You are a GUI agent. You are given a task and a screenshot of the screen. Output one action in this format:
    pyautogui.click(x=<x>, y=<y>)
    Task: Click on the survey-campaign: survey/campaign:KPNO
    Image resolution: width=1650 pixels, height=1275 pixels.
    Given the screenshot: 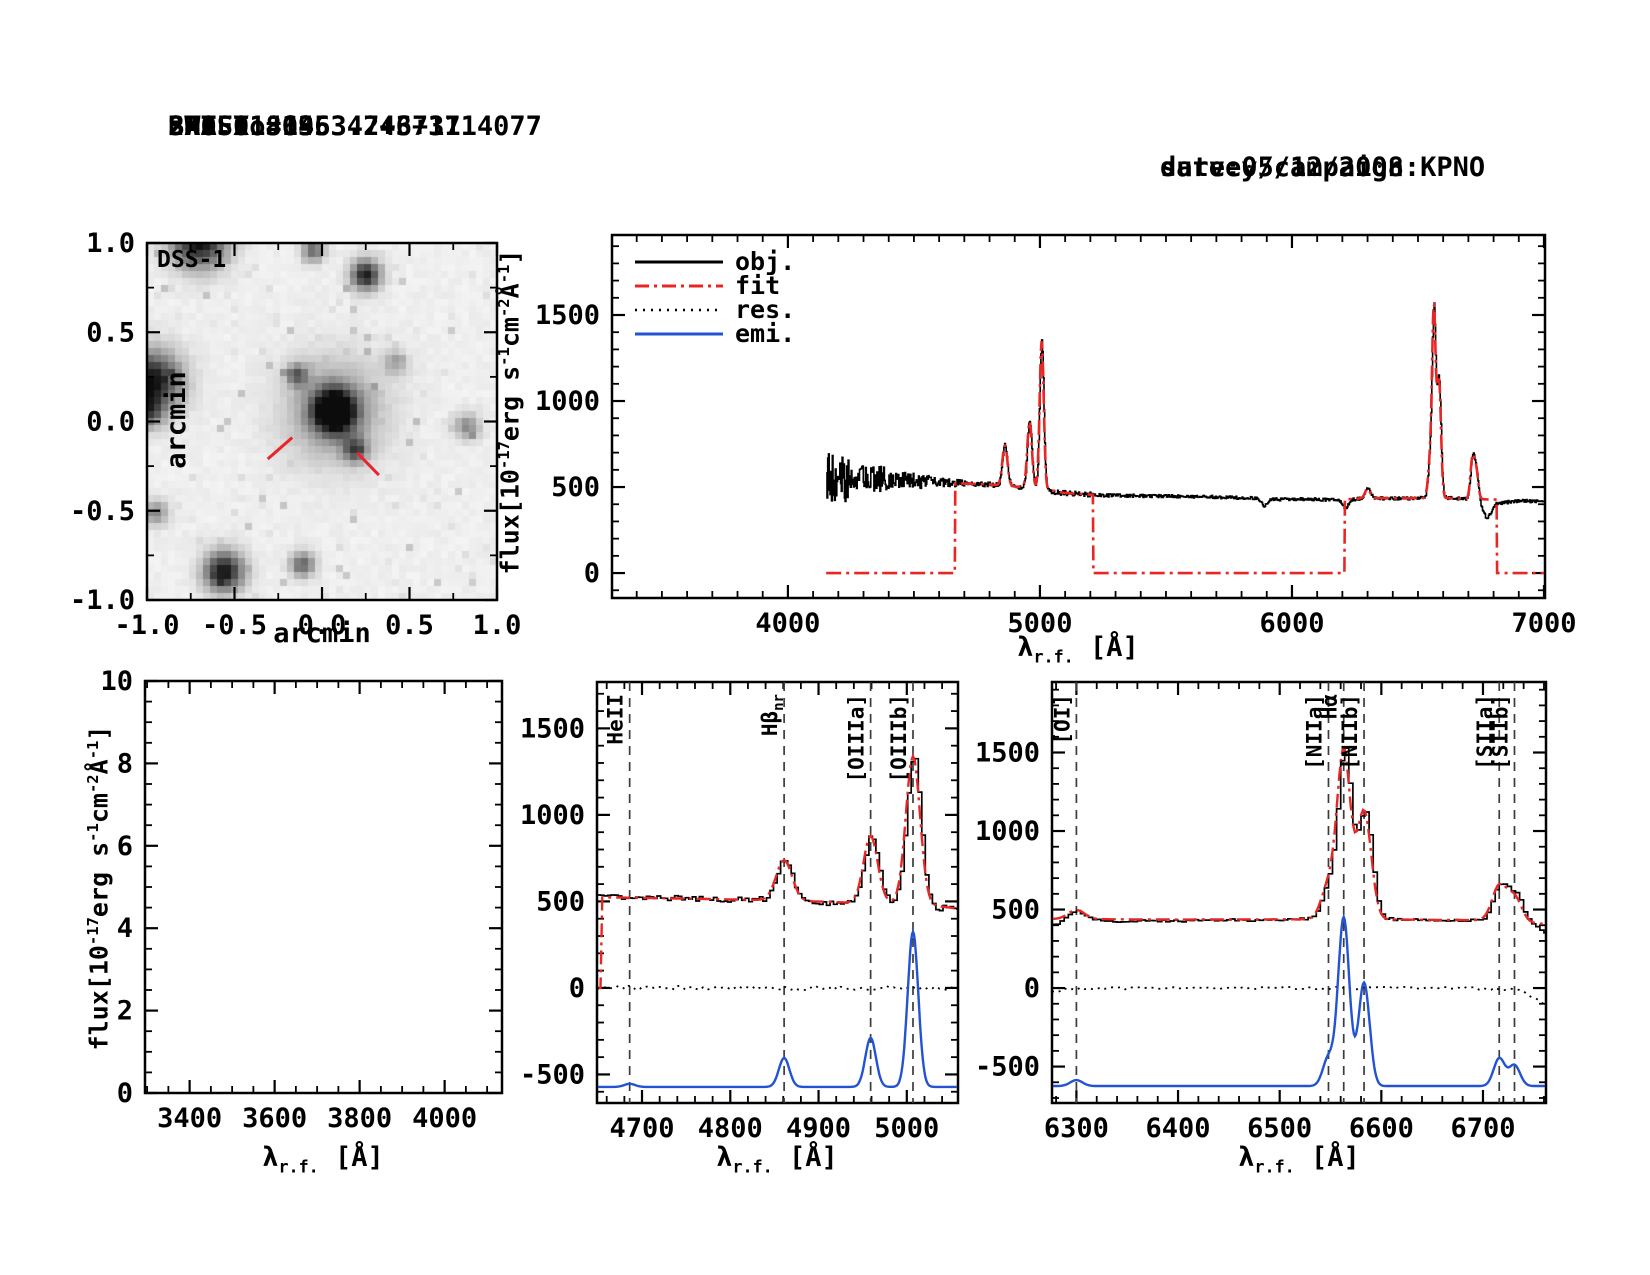 What is the action you would take?
    pyautogui.click(x=1323, y=167)
    